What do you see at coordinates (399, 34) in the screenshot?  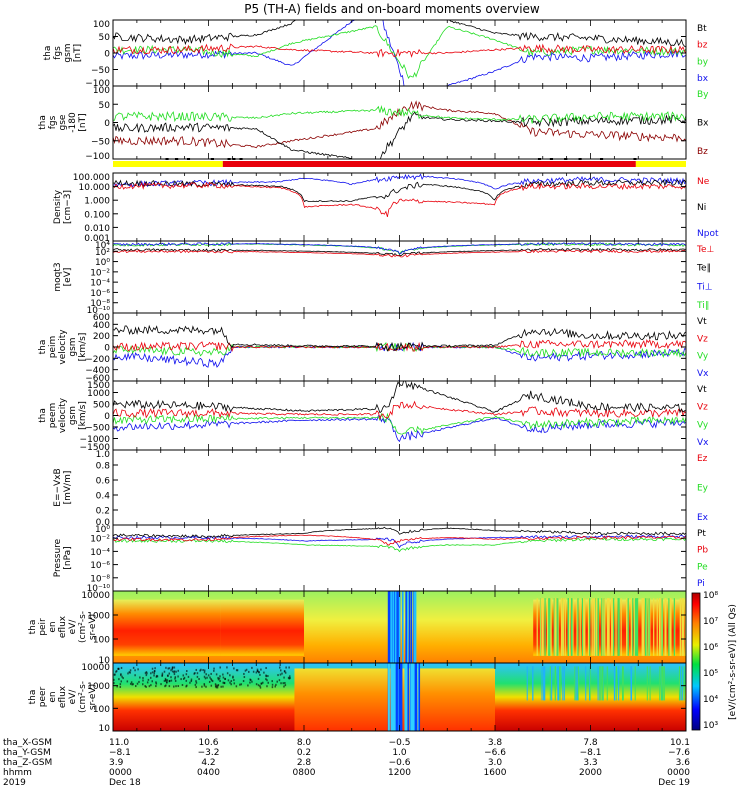 I see `series-Bt` at bounding box center [399, 34].